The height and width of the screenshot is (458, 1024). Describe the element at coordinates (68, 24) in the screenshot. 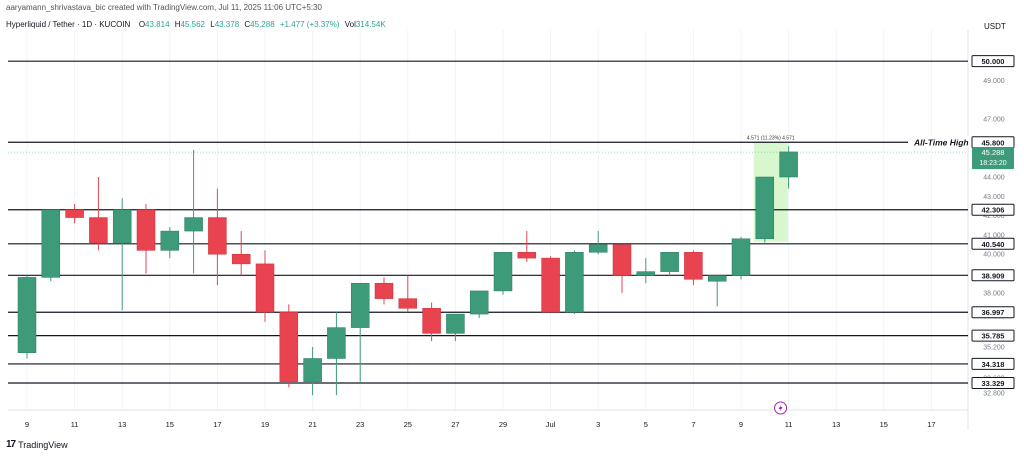

I see `symbol-name: Hyperliquid / Tether · 1D · KUCOIN` at that location.